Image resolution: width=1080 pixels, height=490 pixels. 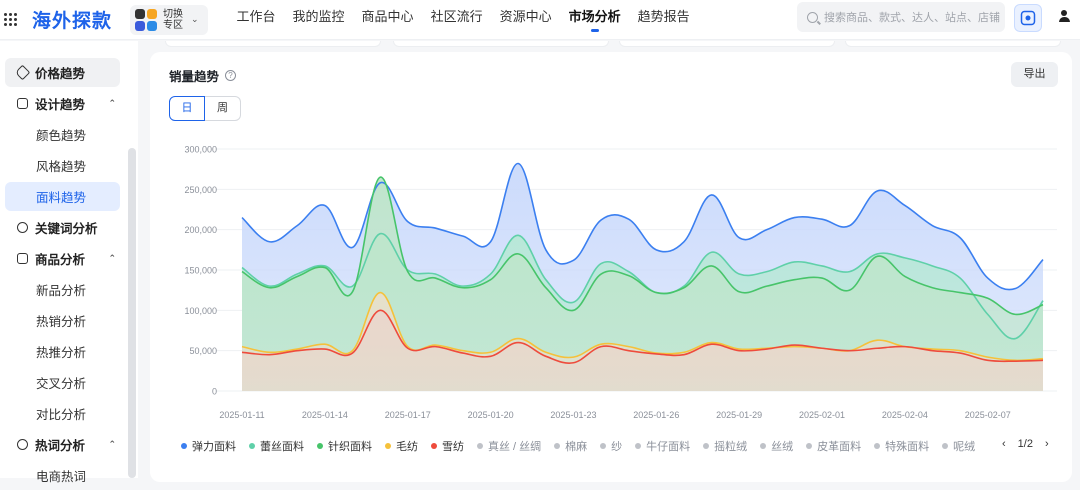 I want to click on nav-item: 我的监控, so click(x=318, y=16).